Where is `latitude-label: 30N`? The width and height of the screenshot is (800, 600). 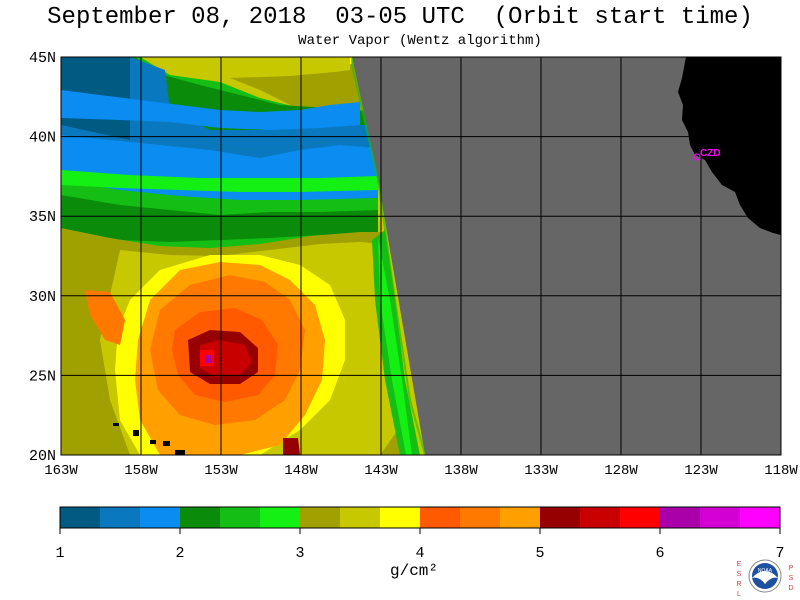
latitude-label: 30N is located at coordinates (42, 297).